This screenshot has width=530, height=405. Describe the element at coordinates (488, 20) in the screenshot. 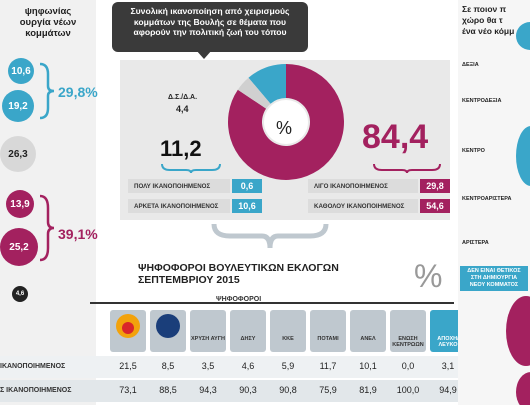

I see `right-title: Σε ποιον π χώρο θα τ ένα νέο κόμμ` at that location.